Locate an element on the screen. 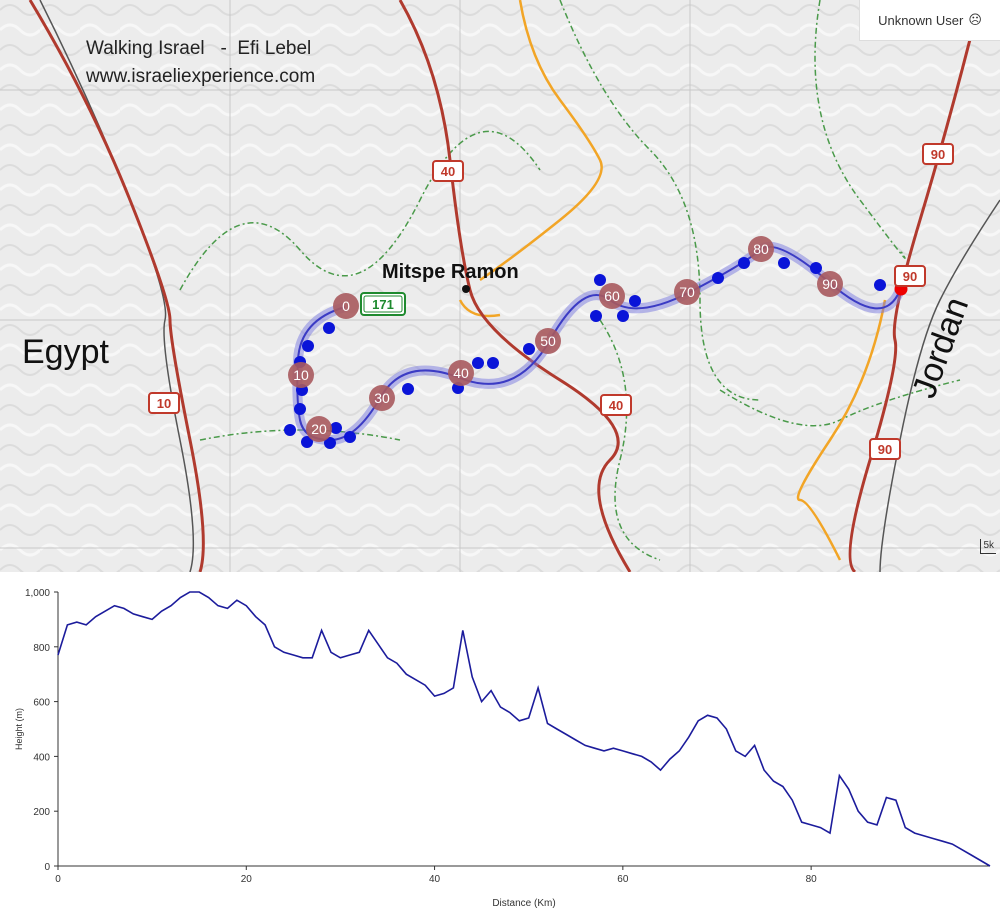  route-waypoints is located at coordinates (585, 353).